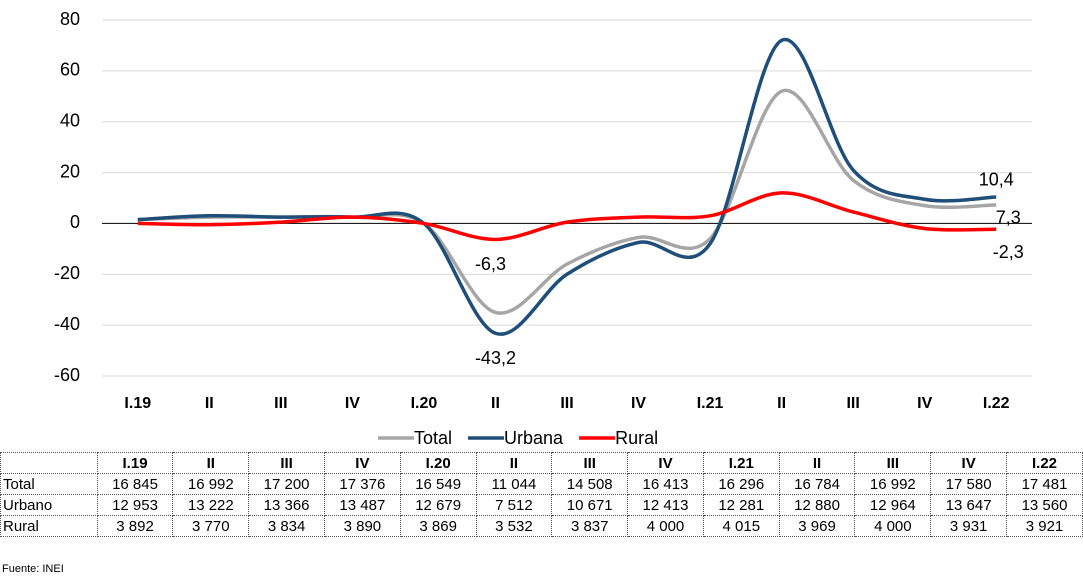 Image resolution: width=1083 pixels, height=580 pixels. I want to click on data-label: 7,3, so click(1008, 218).